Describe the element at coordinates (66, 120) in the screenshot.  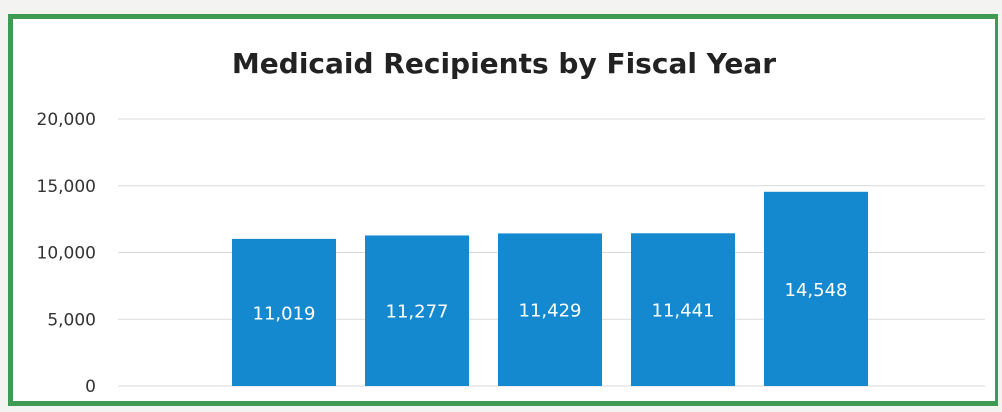
I see `y-tick-label: 20,000` at that location.